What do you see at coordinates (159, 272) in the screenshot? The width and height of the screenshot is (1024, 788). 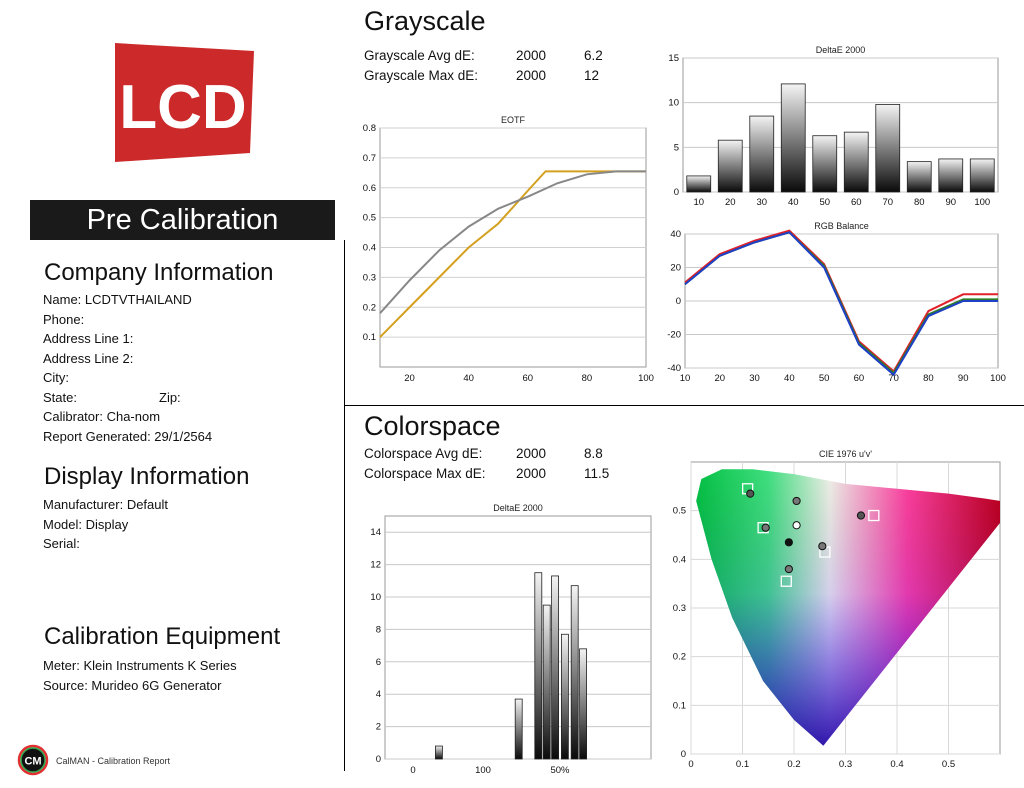 I see `company-information-title: Company Information` at bounding box center [159, 272].